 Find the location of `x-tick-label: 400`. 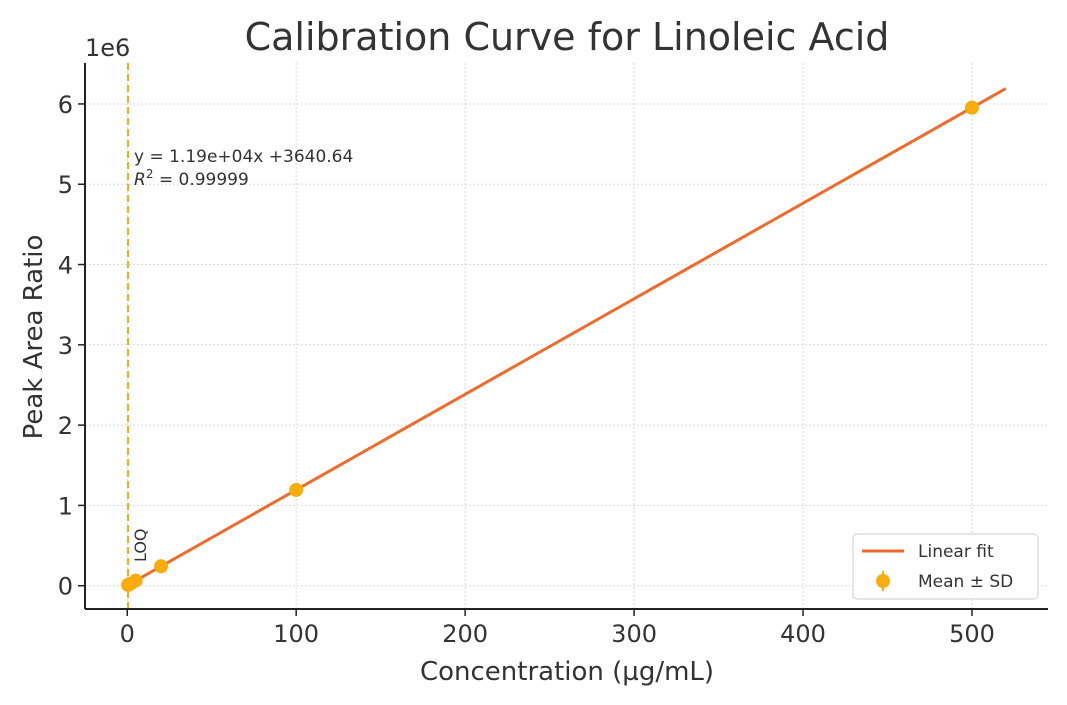

x-tick-label: 400 is located at coordinates (803, 634).